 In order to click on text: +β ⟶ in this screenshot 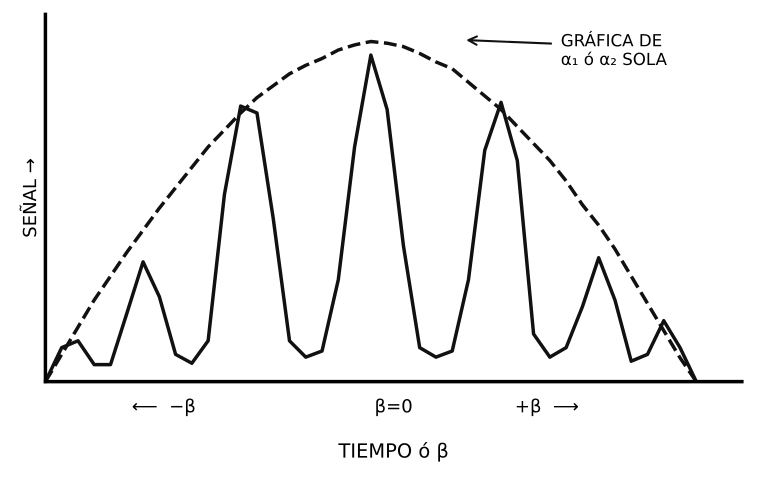, I will do `click(547, 407)`.